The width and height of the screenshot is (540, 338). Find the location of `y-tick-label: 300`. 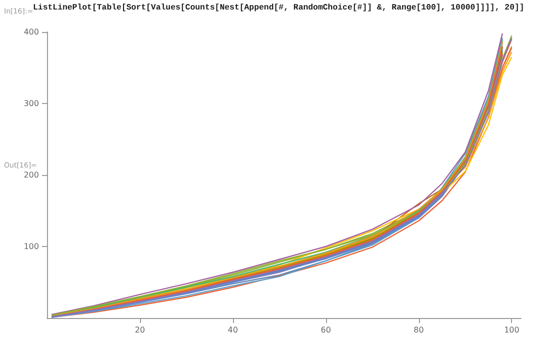

y-tick-label: 300 is located at coordinates (31, 103).